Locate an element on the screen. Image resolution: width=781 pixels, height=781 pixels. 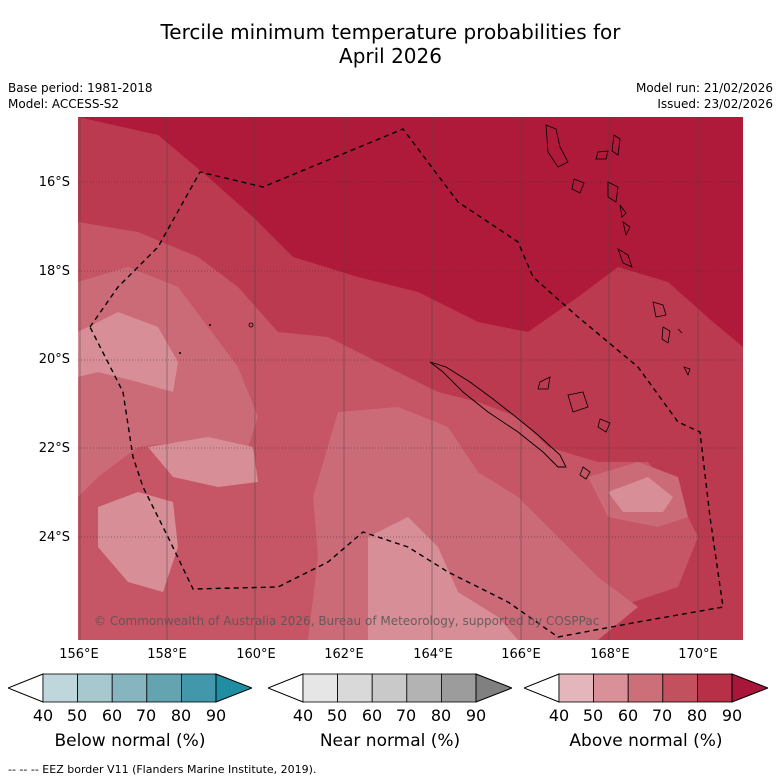
band-40-50-east is located at coordinates (640, 494).